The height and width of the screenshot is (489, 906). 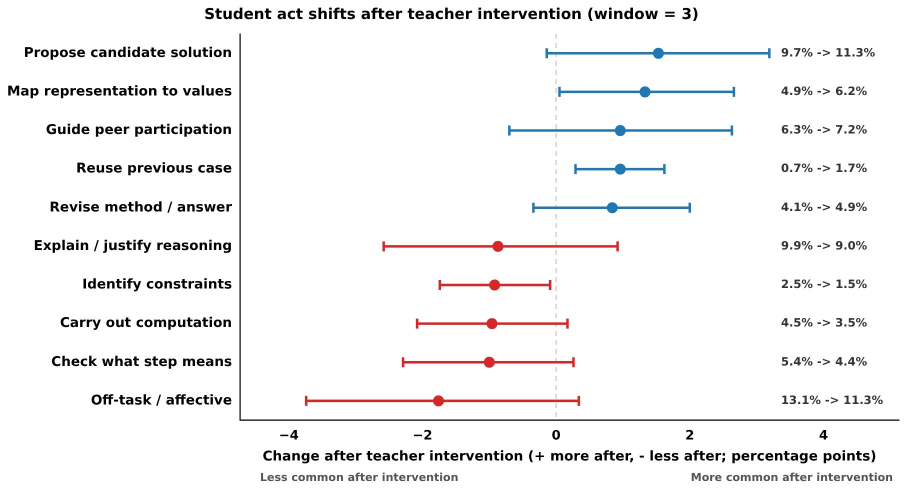 I want to click on y-tick-label: Identify constraints, so click(x=157, y=284).